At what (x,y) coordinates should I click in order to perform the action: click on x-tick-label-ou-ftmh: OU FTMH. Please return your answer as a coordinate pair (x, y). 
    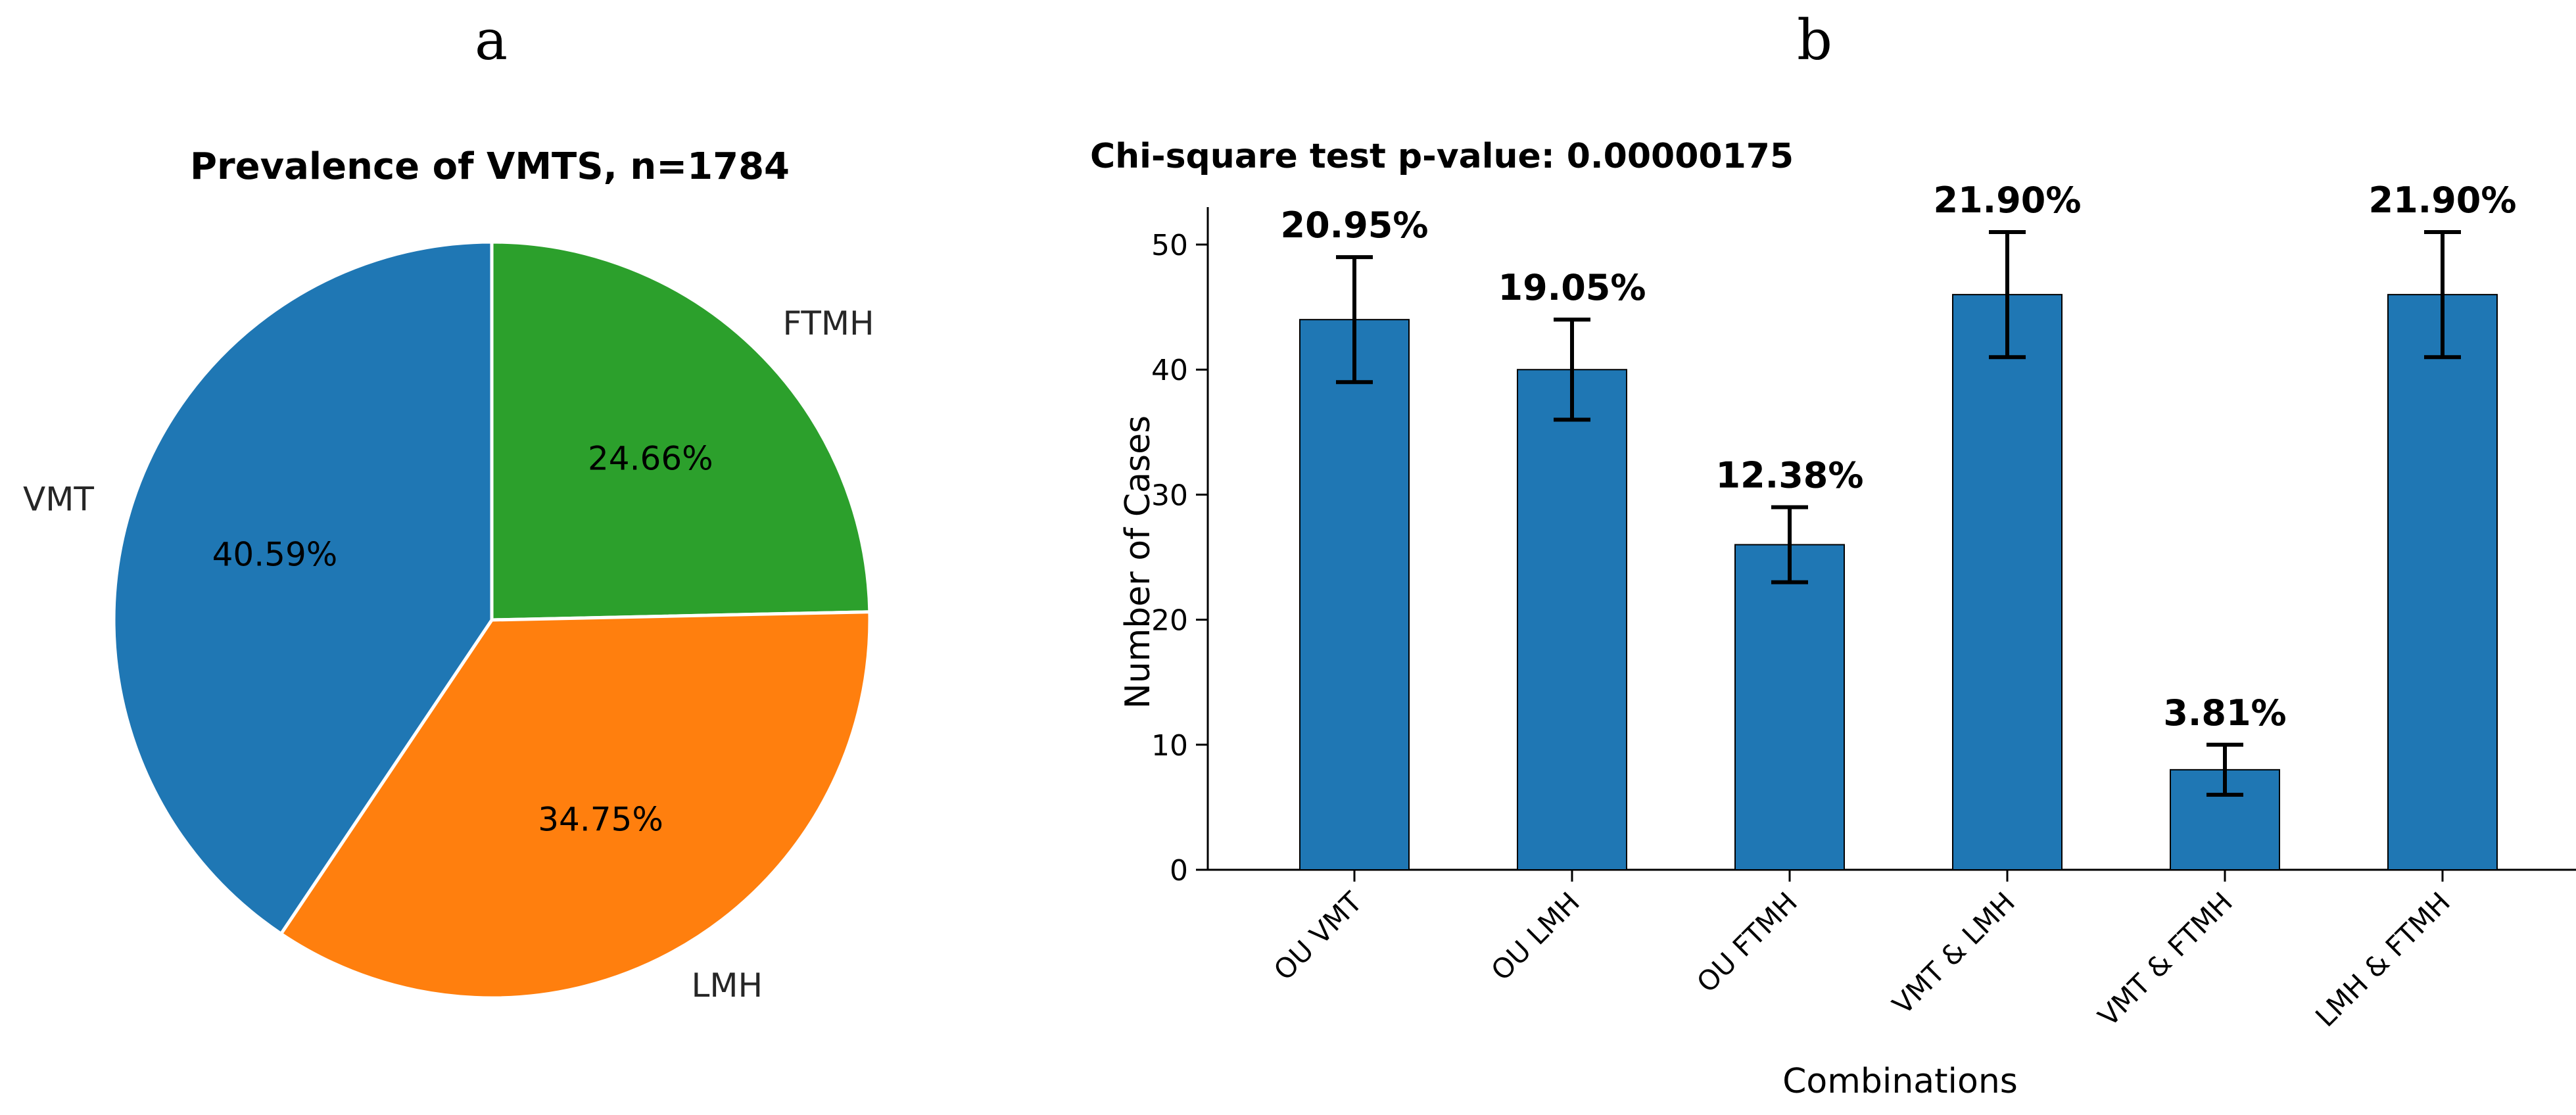
    Looking at the image, I should click on (1747, 942).